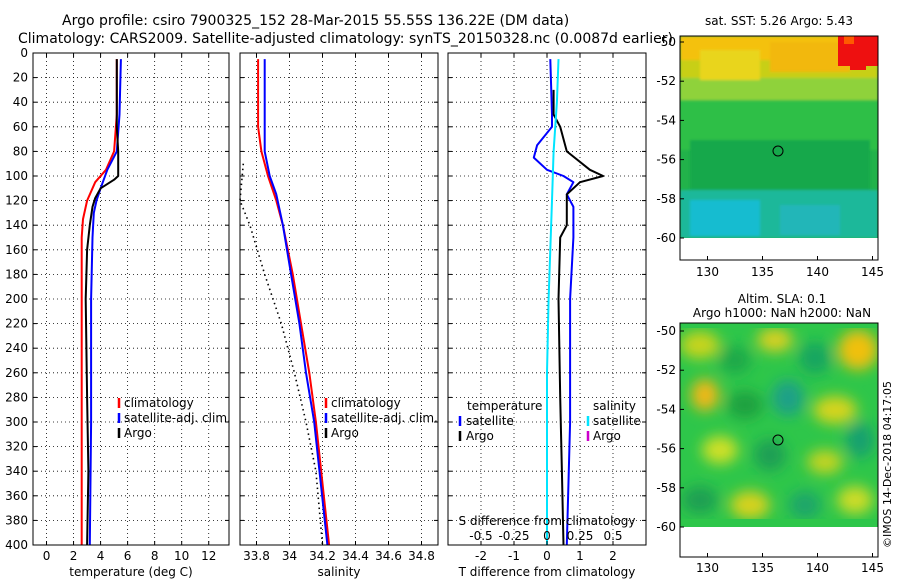 This screenshot has height=580, width=900. I want to click on series-line-satellite-adj-clim-, so click(296, 302).